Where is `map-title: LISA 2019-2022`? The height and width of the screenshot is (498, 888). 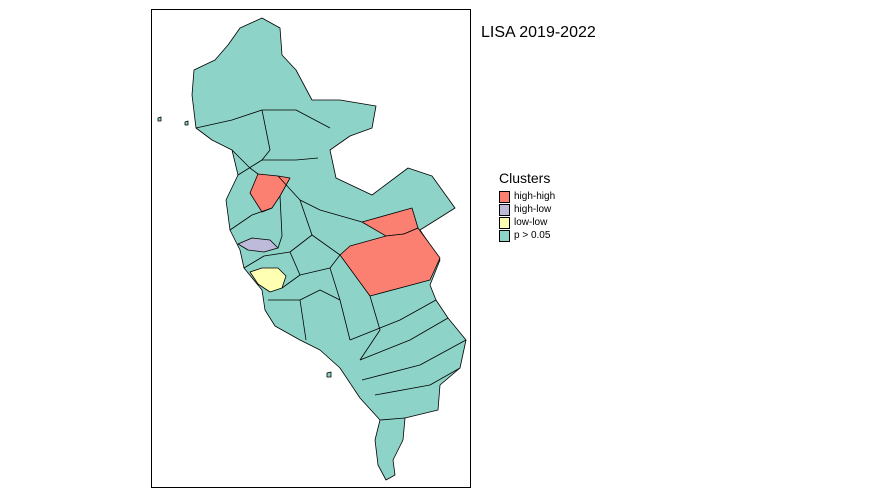 map-title: LISA 2019-2022 is located at coordinates (538, 32).